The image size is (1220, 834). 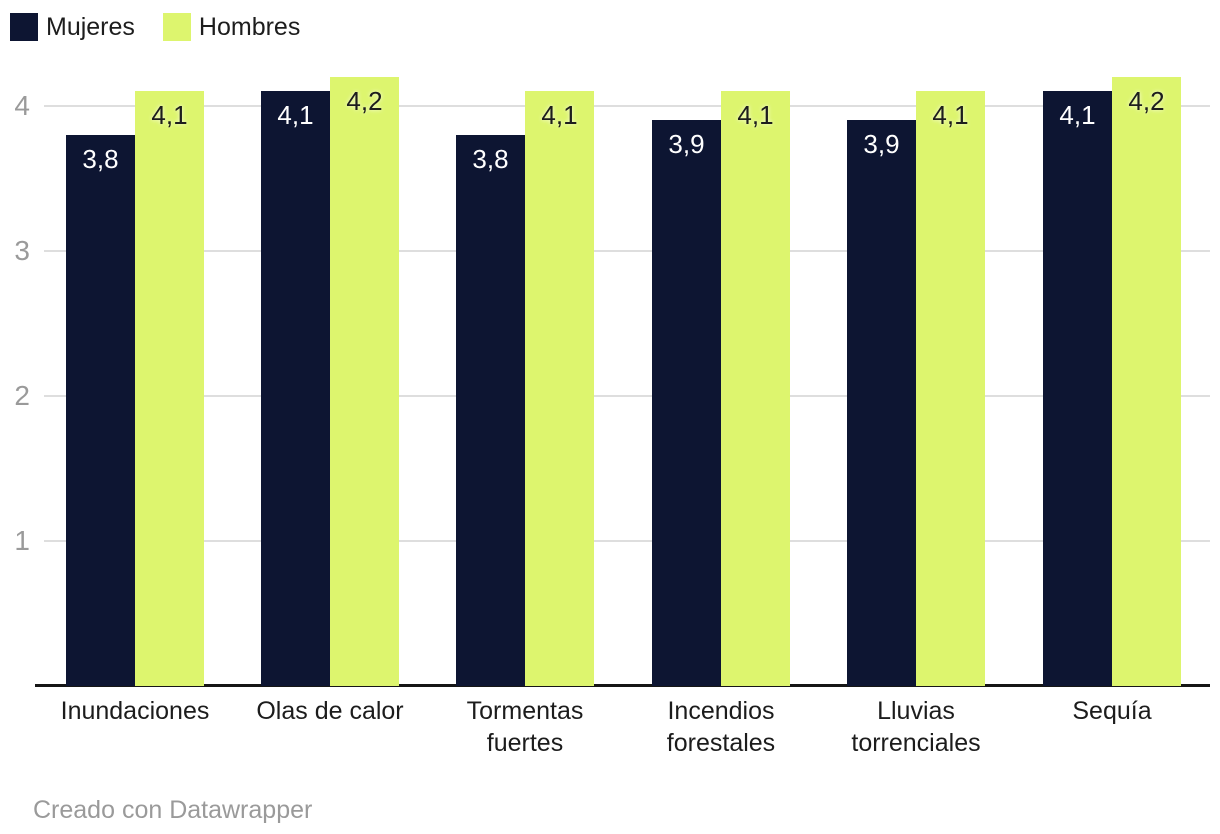 What do you see at coordinates (1112, 711) in the screenshot?
I see `x-axis-category-label: Sequía` at bounding box center [1112, 711].